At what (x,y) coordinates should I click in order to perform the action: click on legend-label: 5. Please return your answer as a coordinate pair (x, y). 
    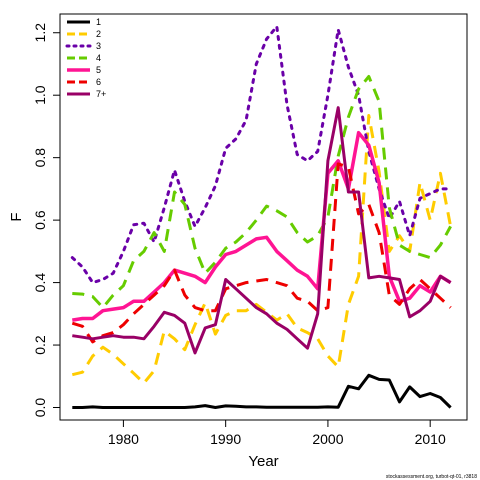
    Looking at the image, I should click on (98, 70).